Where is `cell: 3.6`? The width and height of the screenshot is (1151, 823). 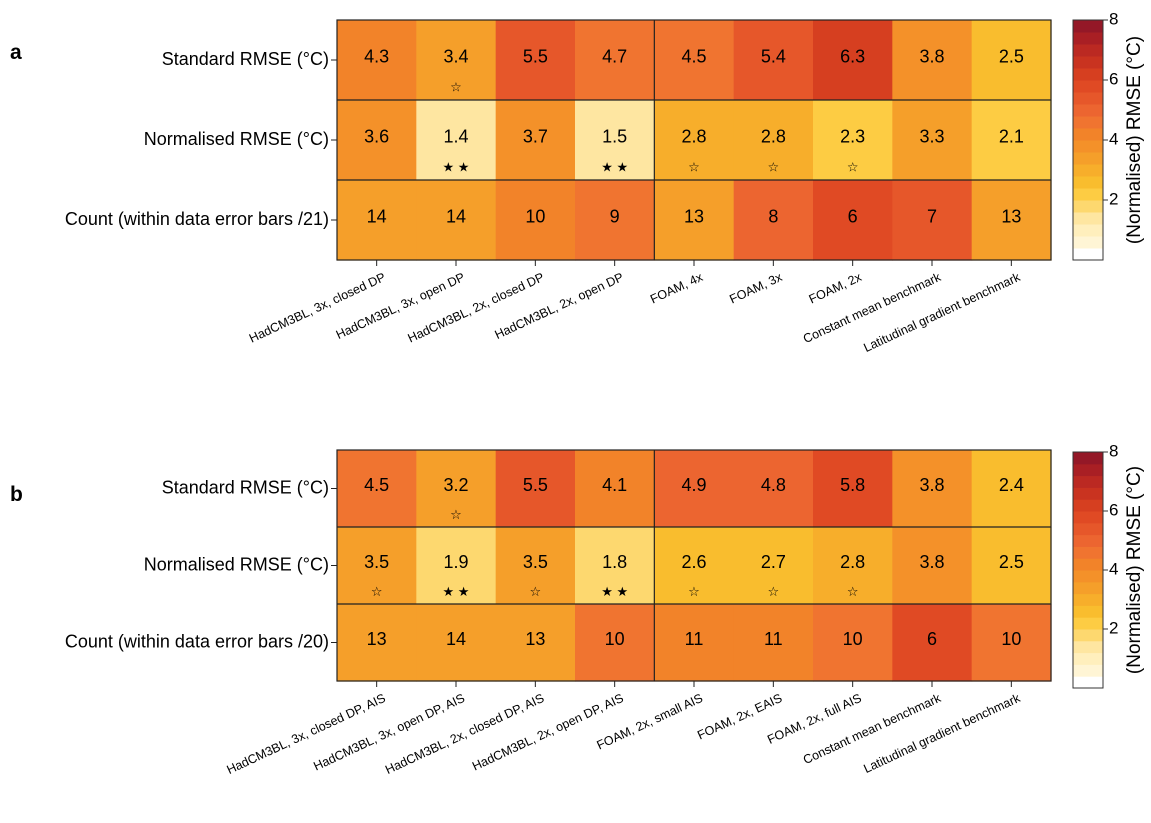
cell: 3.6 is located at coordinates (377, 140).